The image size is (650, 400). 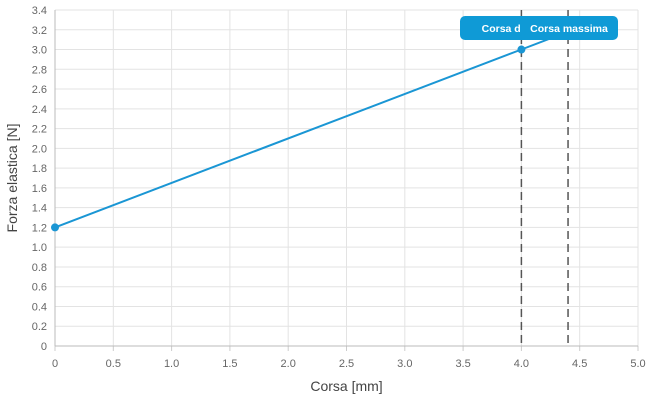 What do you see at coordinates (39, 228) in the screenshot?
I see `y-tick-label: 1.2` at bounding box center [39, 228].